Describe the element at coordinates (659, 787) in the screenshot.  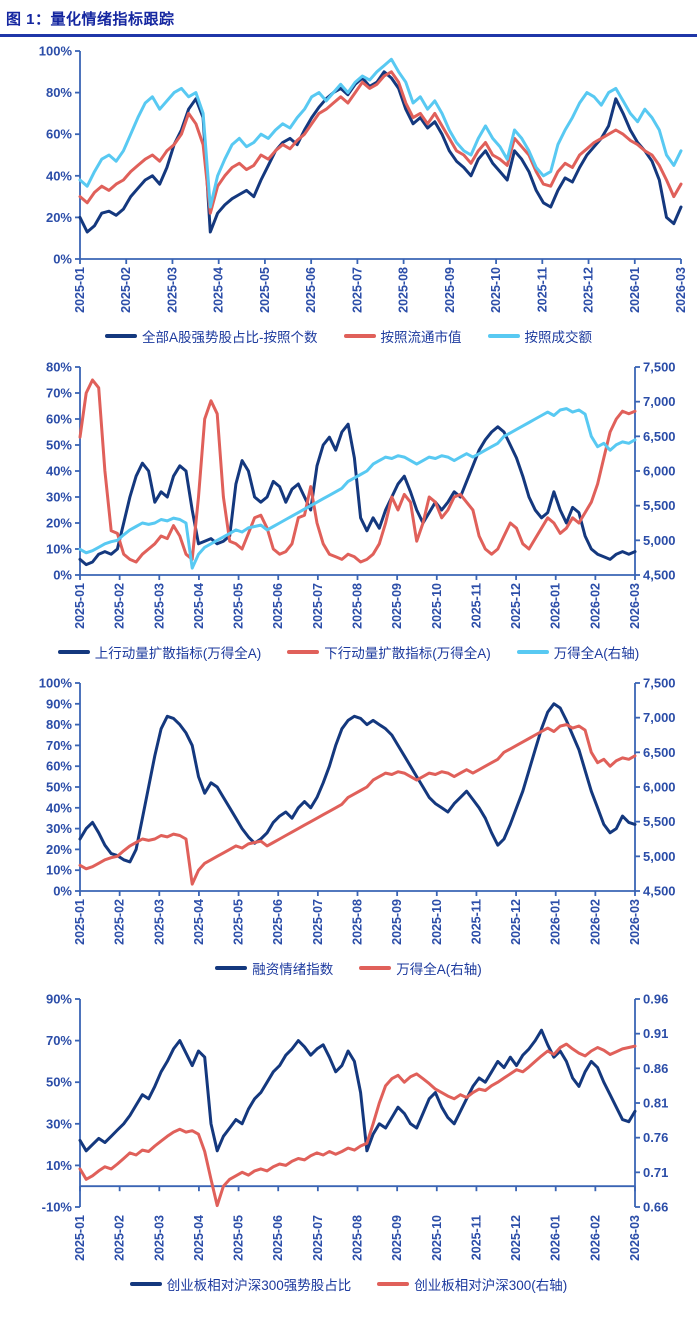
I see `y-axis-right-tick-label: 6,000` at that location.